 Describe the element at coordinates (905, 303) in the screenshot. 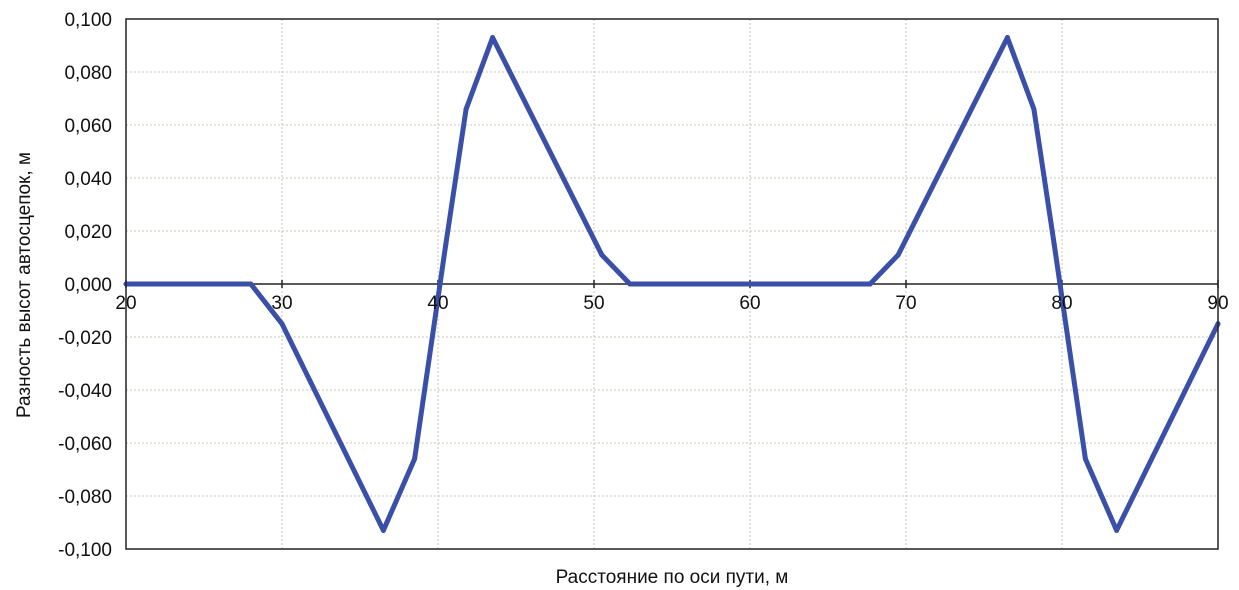

I see `x-tick-label: 70` at that location.